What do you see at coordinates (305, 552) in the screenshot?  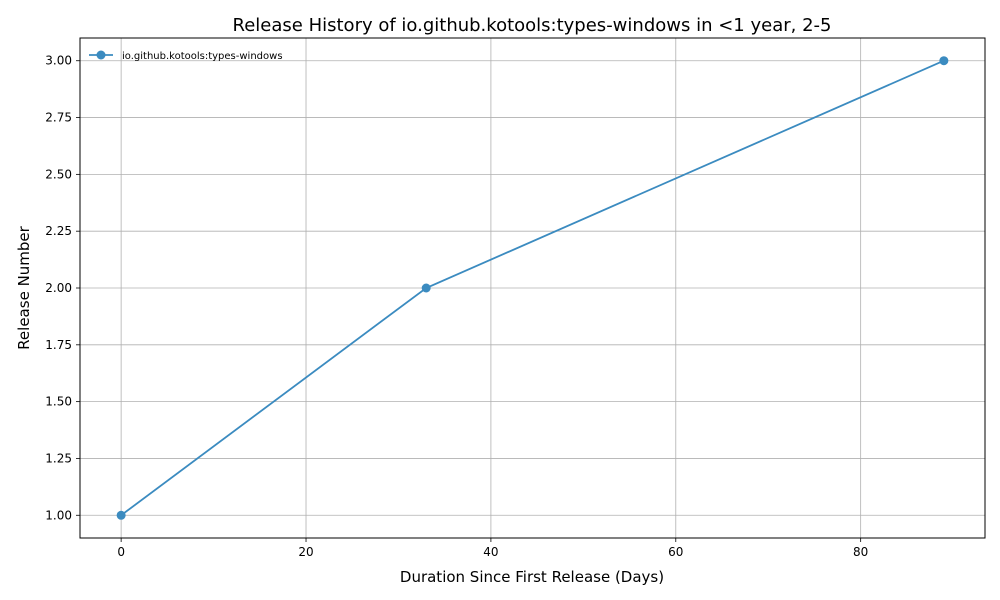 I see `x-tick-label: 20` at bounding box center [305, 552].